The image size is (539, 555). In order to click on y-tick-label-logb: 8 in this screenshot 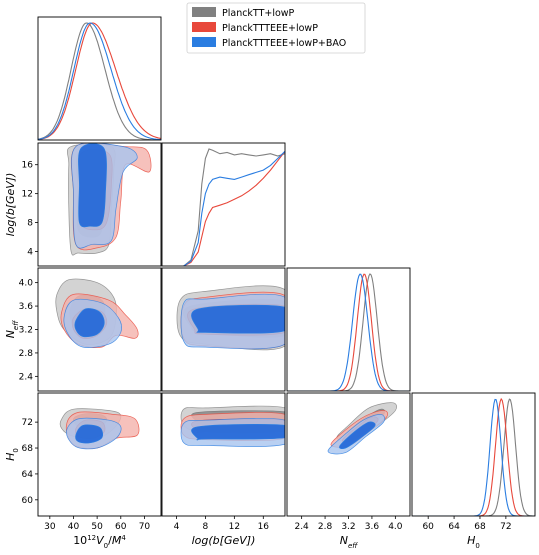, I will do `click(30, 224)`.